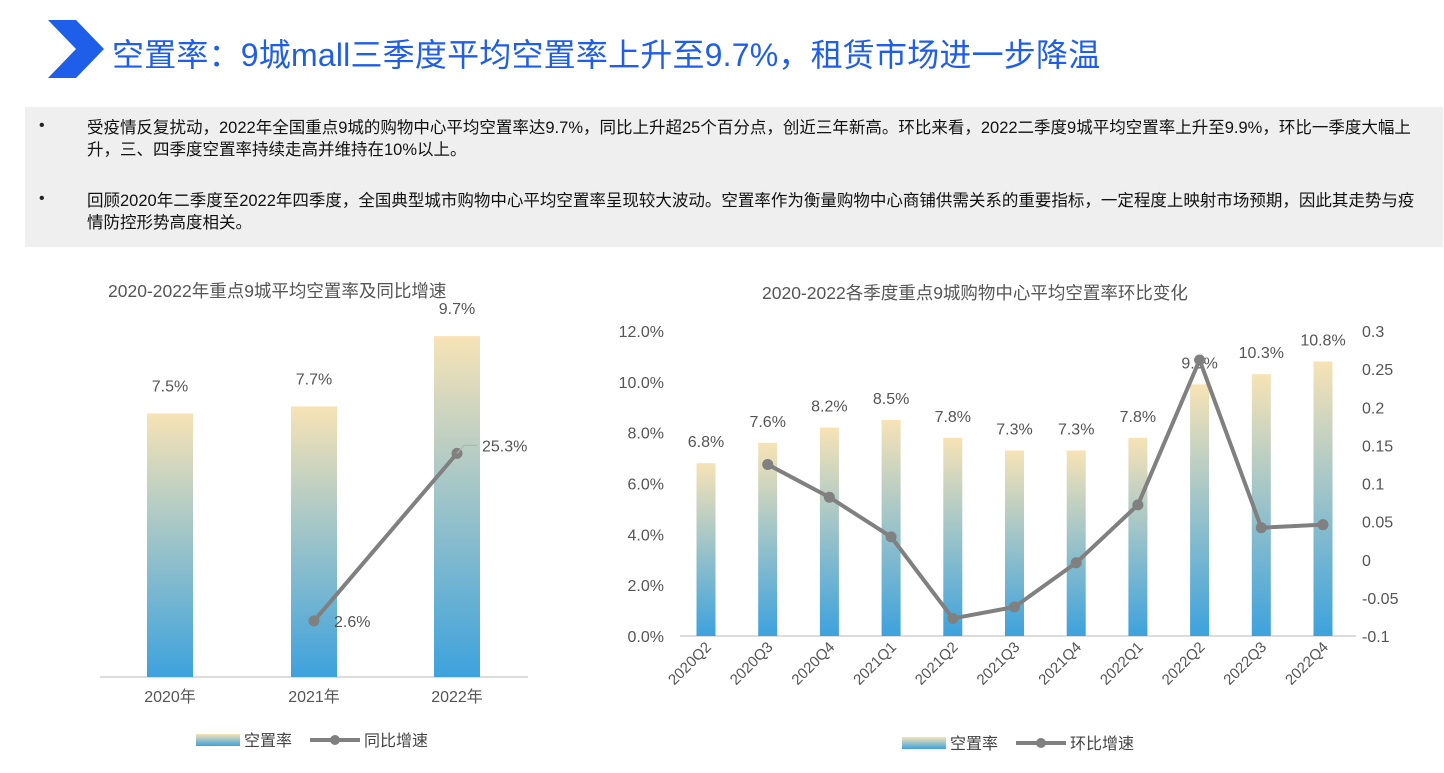 The width and height of the screenshot is (1444, 773). I want to click on legend-label: 同比增速, so click(396, 741).